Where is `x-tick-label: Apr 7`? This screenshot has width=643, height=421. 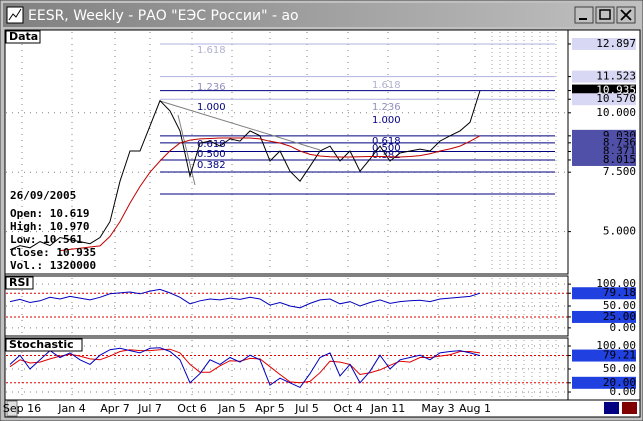 x-tick-label: Apr 7 is located at coordinates (115, 408).